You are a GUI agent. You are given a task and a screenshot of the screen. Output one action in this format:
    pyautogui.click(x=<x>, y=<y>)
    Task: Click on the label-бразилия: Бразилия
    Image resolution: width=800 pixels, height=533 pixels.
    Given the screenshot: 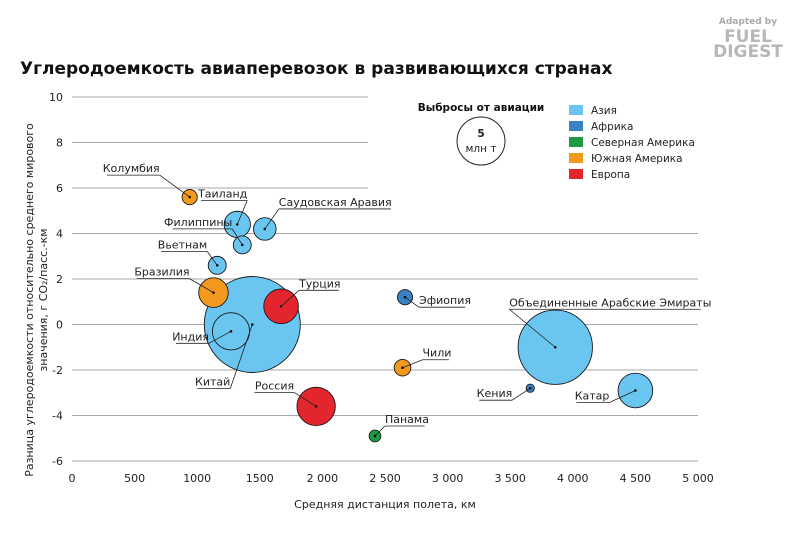 What is the action you would take?
    pyautogui.click(x=161, y=272)
    